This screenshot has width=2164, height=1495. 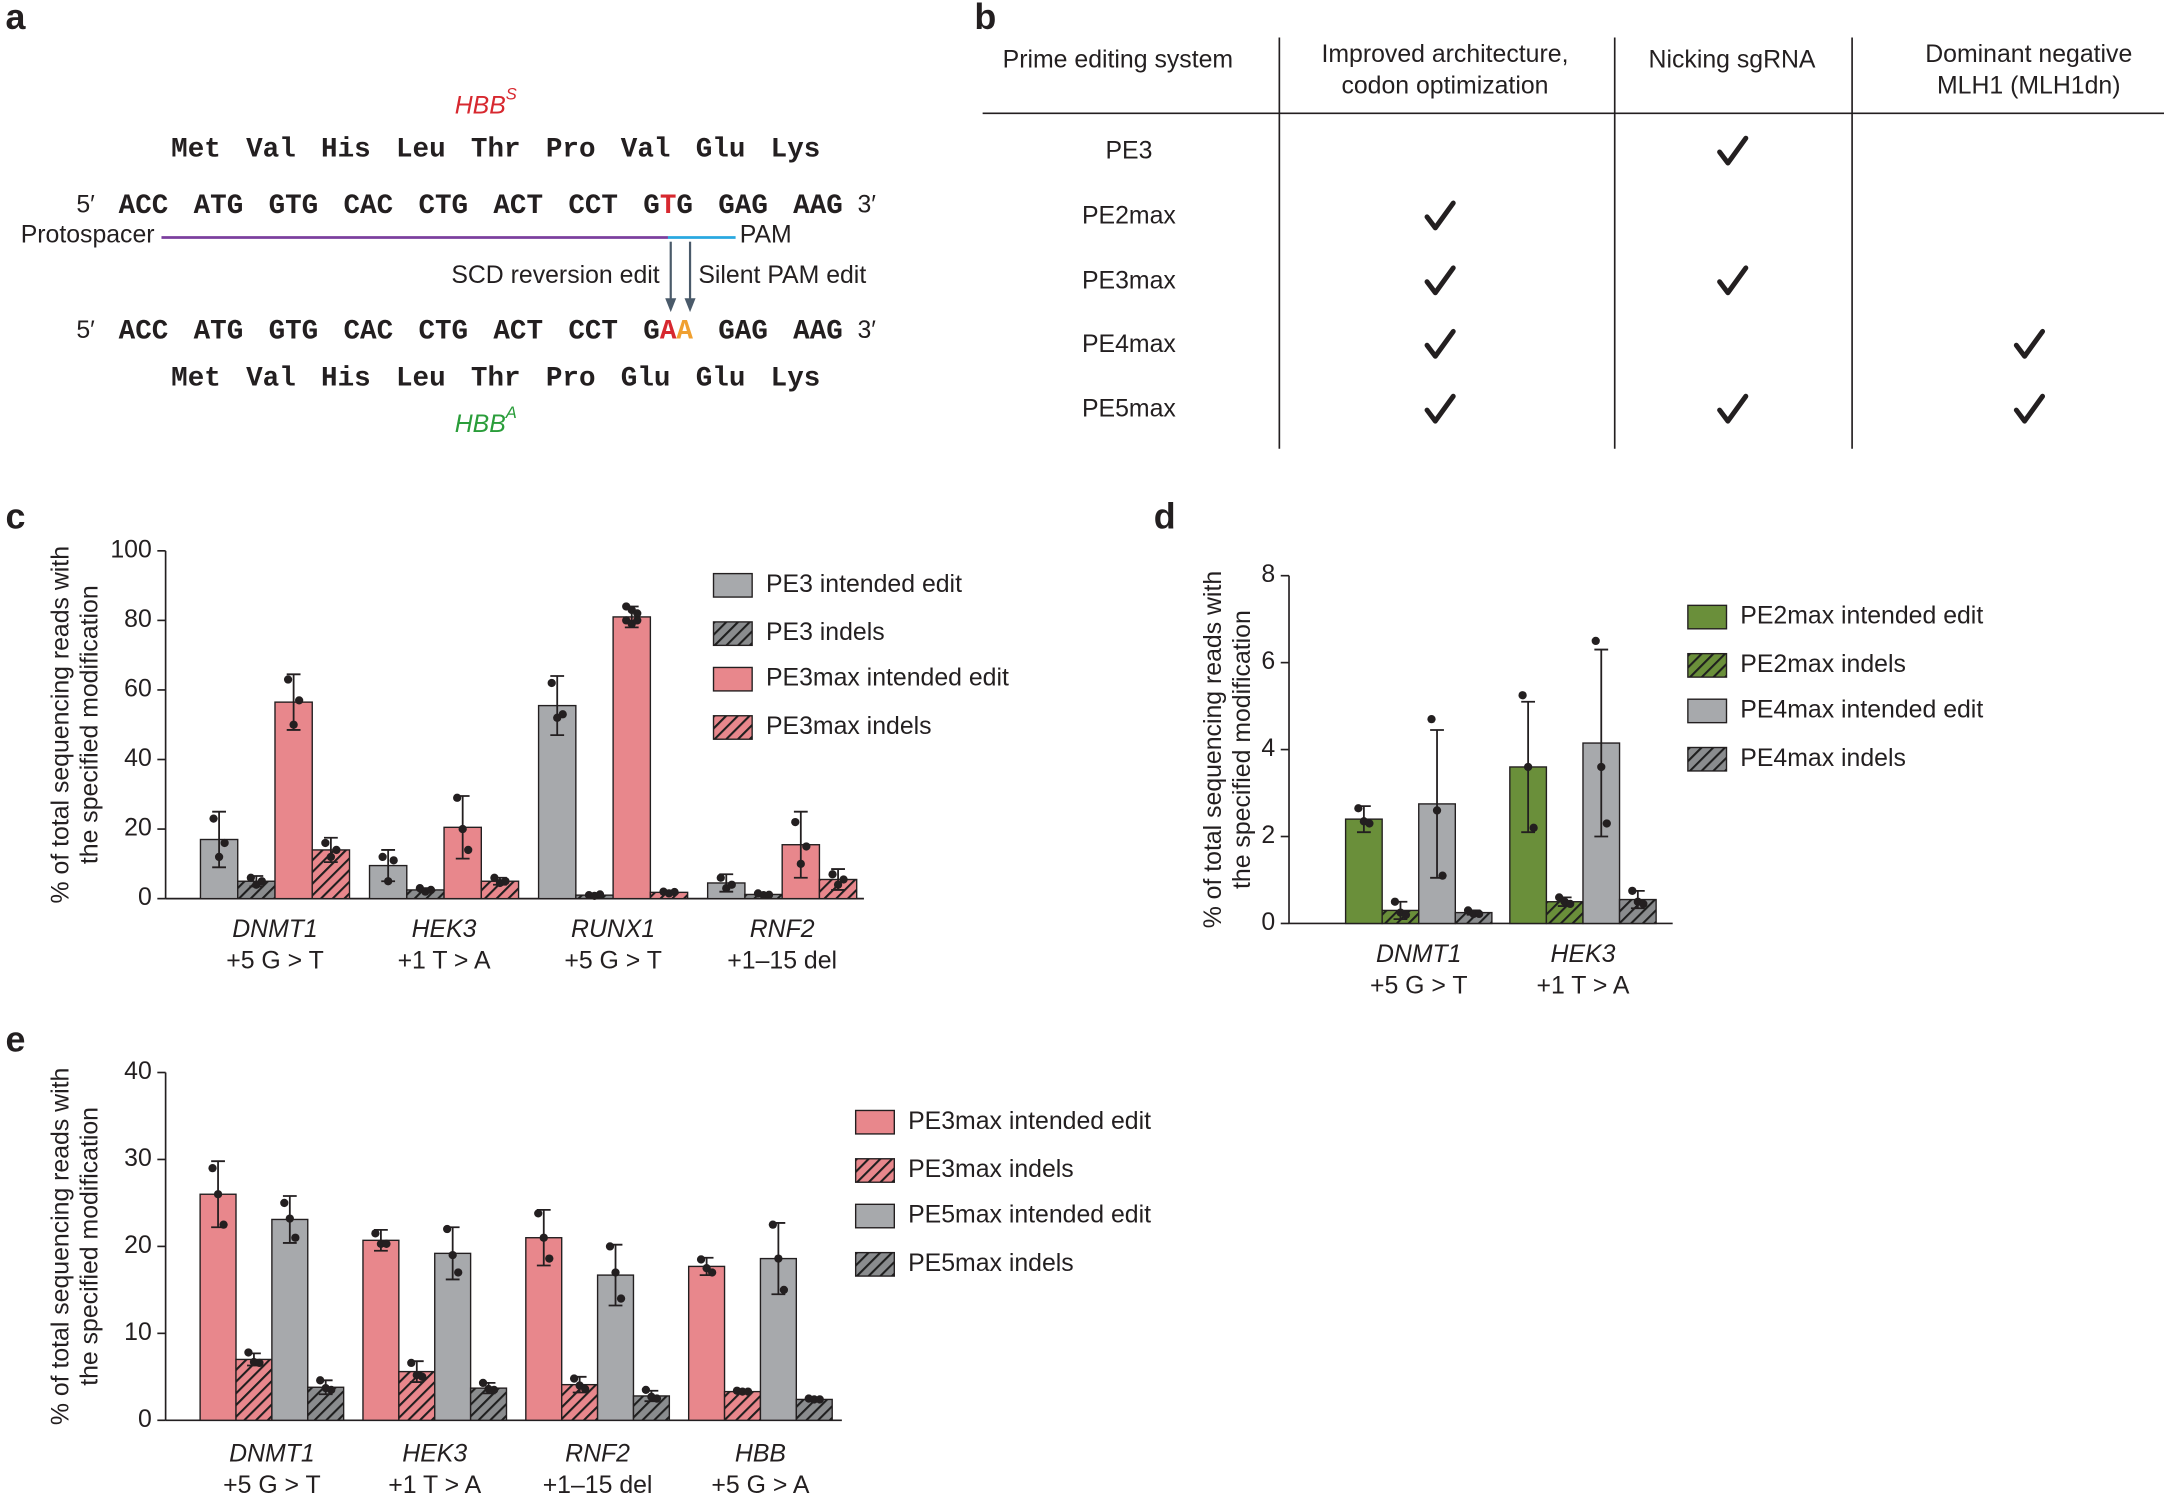 I want to click on y-tick-label: 80, so click(x=138, y=619).